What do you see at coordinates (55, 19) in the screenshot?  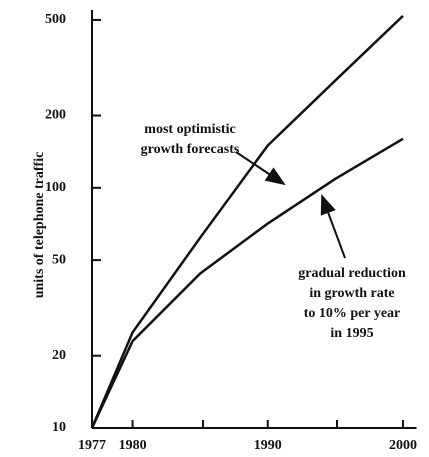 I see `y-tick-label: 500` at bounding box center [55, 19].